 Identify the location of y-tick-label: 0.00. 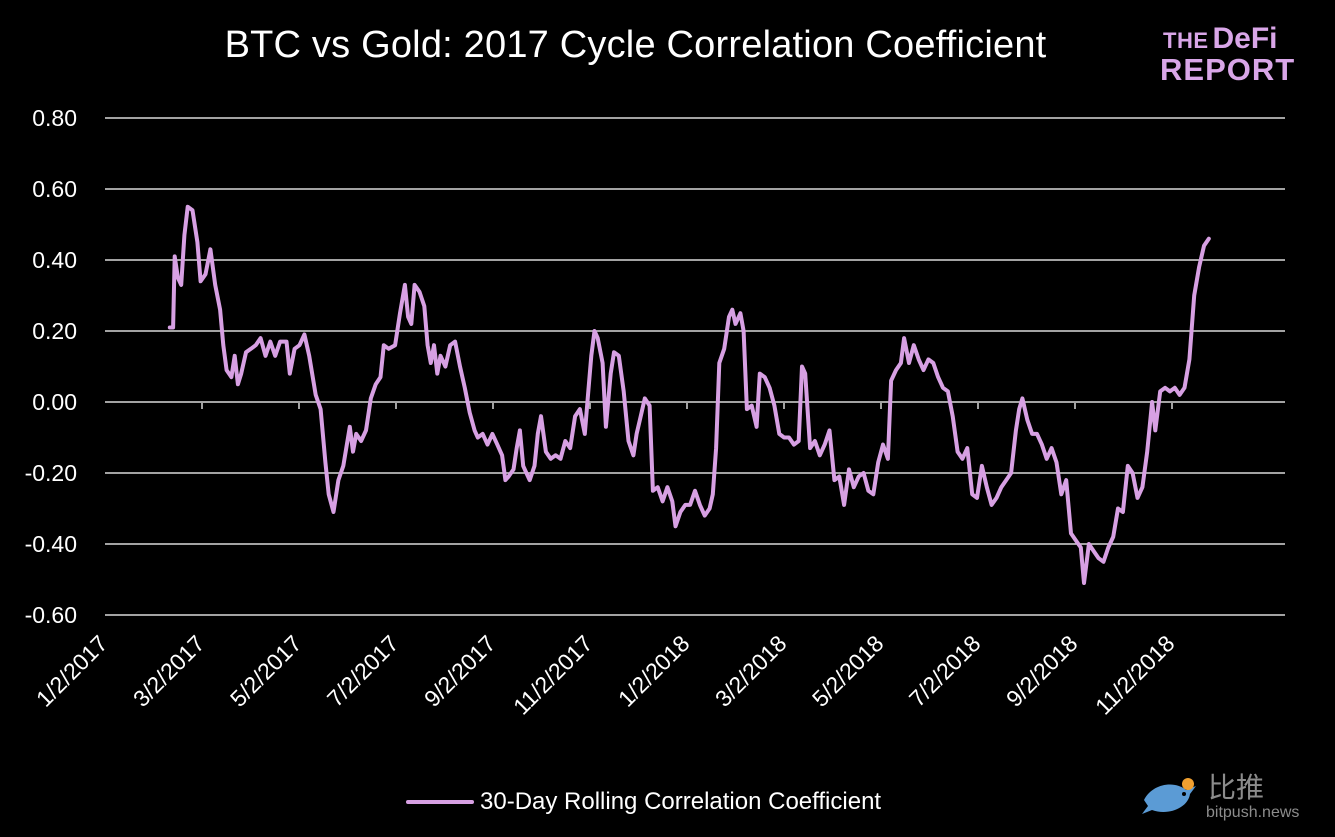
(54, 402).